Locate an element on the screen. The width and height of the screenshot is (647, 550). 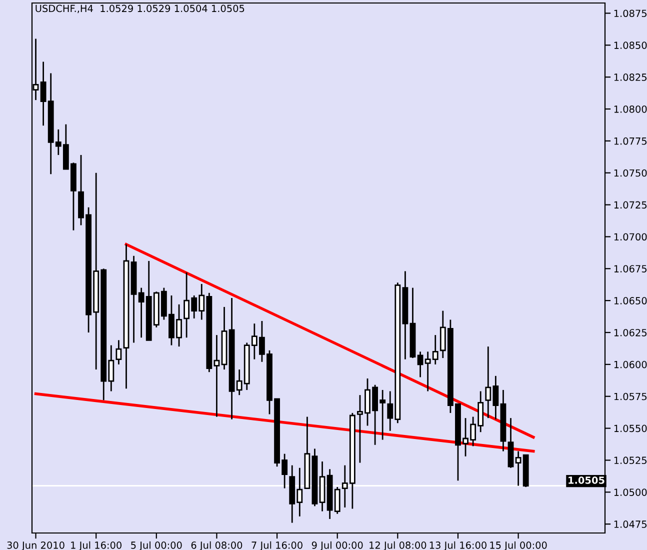
y-tick-label: 1.0575 is located at coordinates (630, 396).